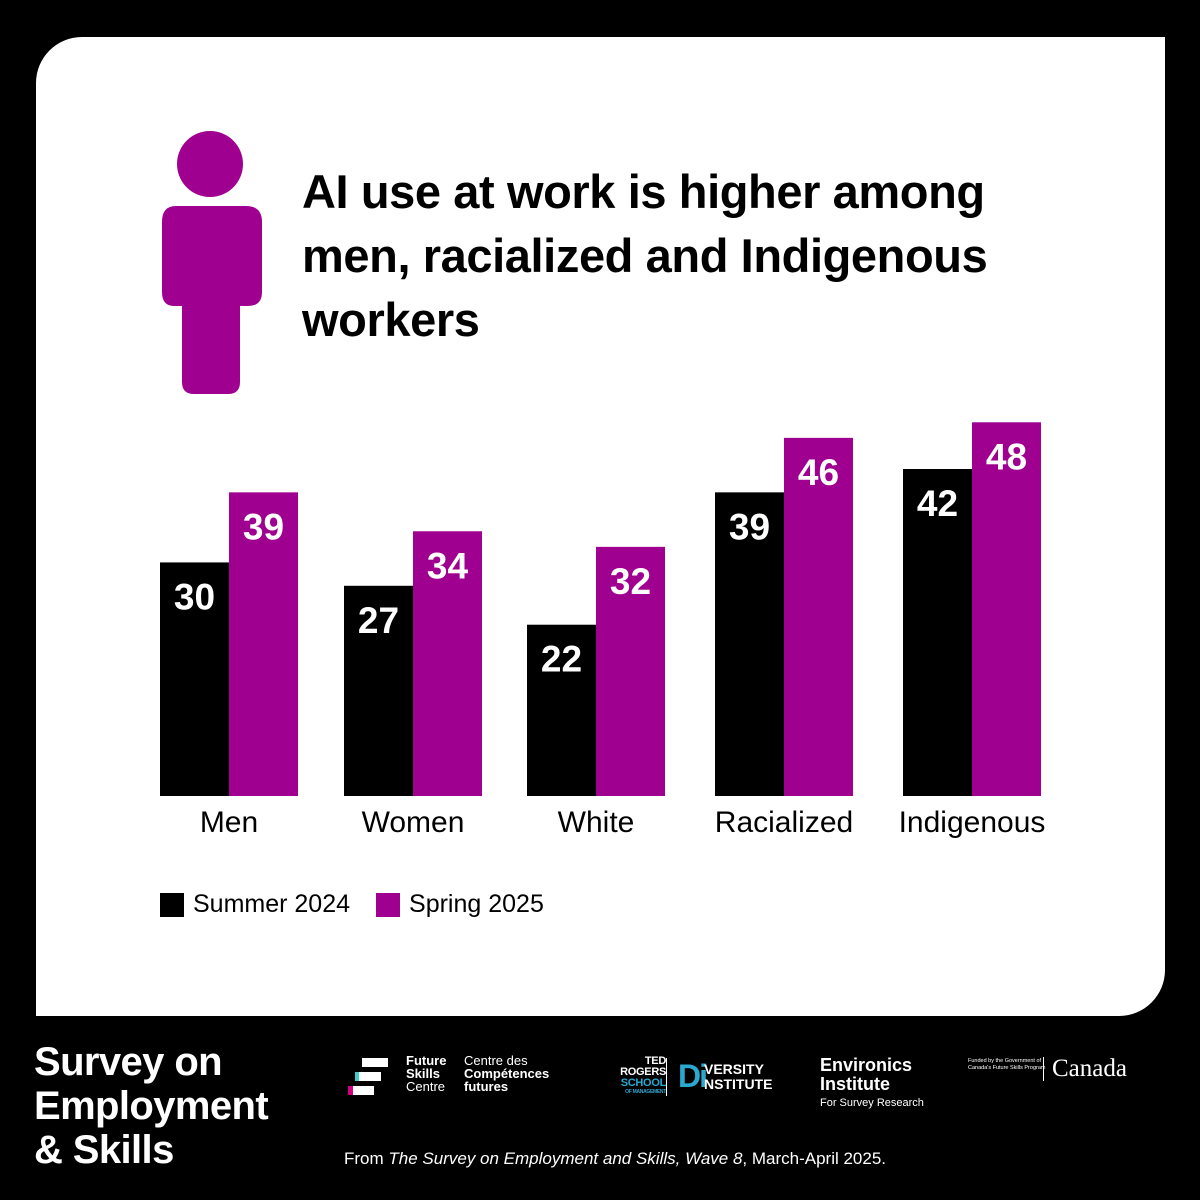 The width and height of the screenshot is (1200, 1200). I want to click on footer-title-line: & Skills, so click(104, 1150).